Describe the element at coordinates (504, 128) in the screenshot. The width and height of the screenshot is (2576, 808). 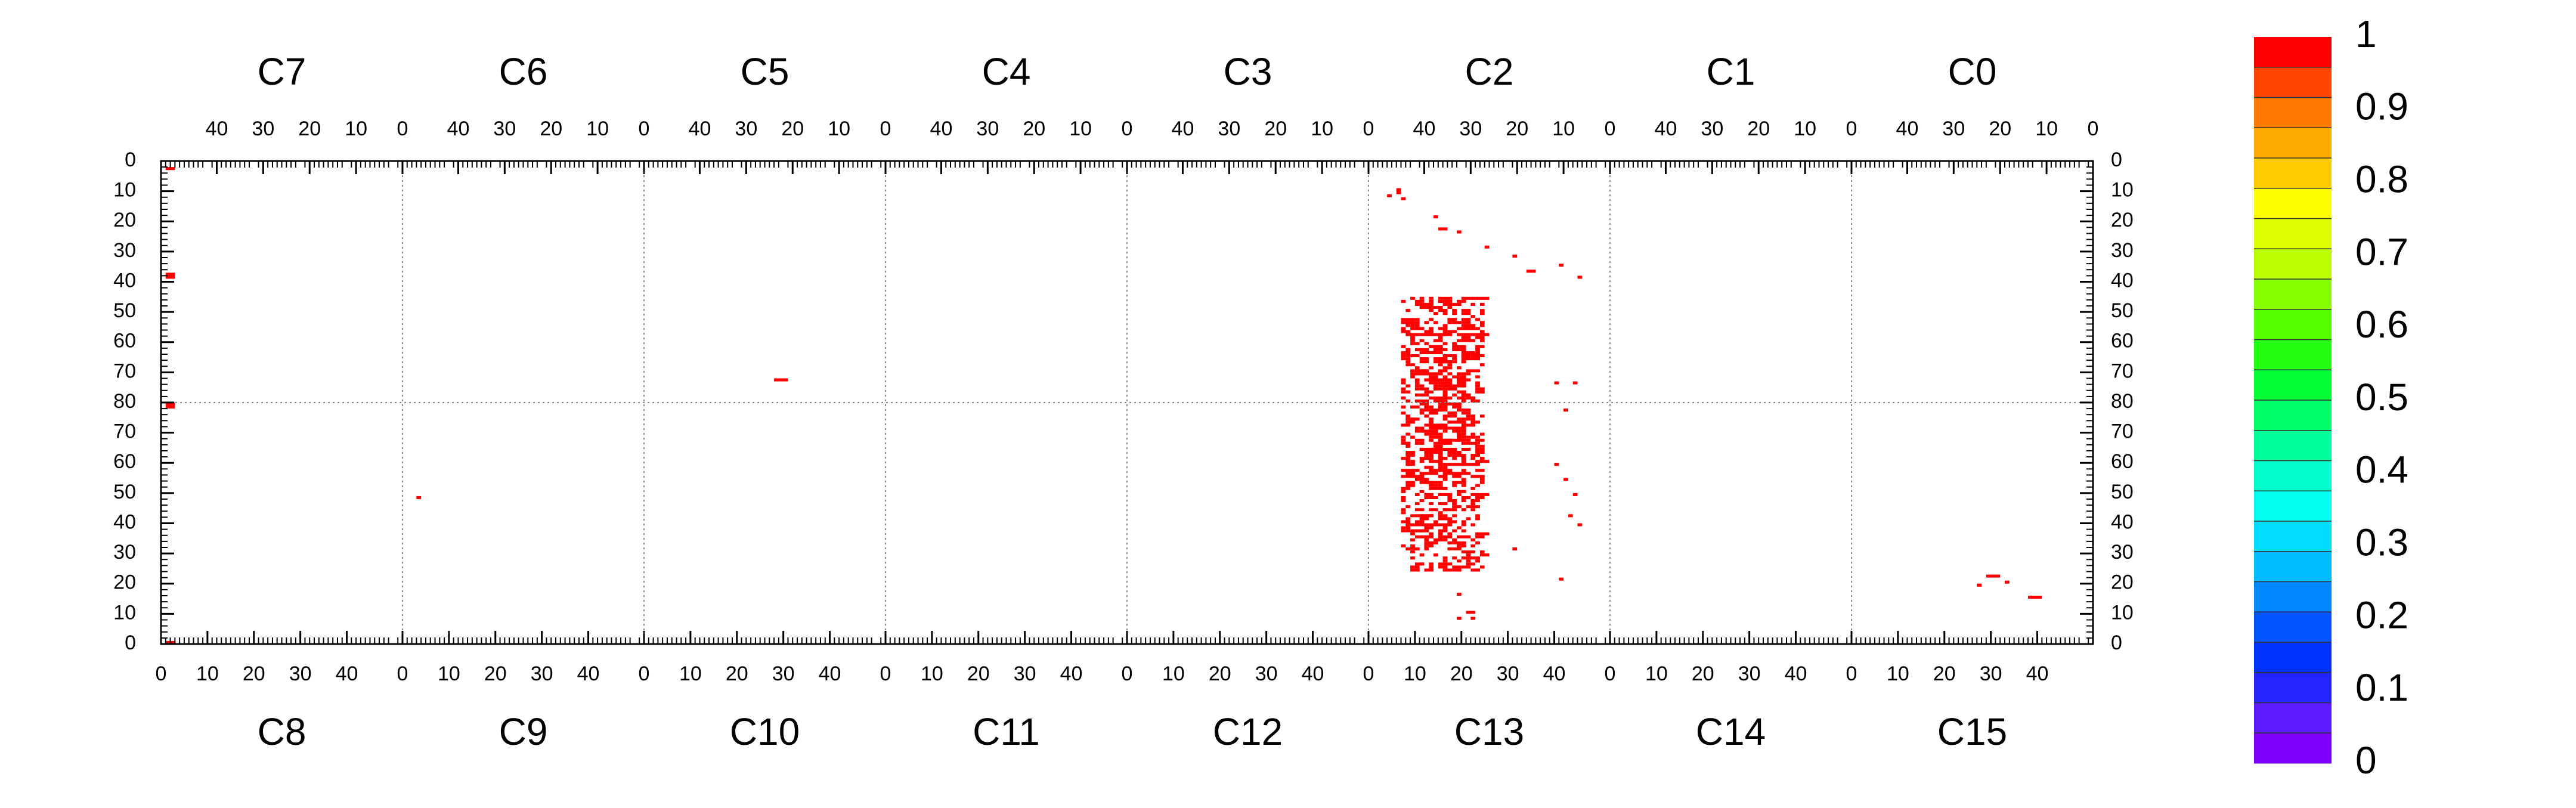
I see `top-tick-label: 30` at that location.